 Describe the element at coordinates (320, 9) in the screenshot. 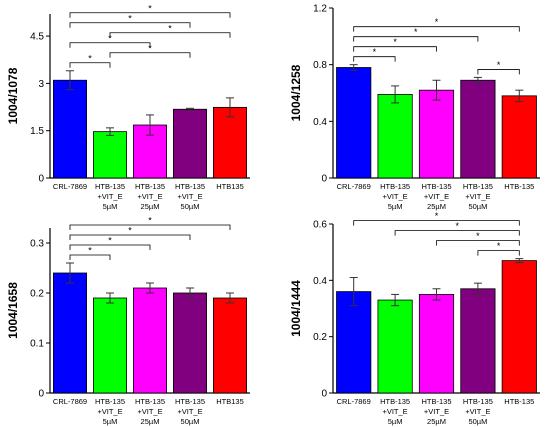

I see `y-tick-label: 1.2` at that location.